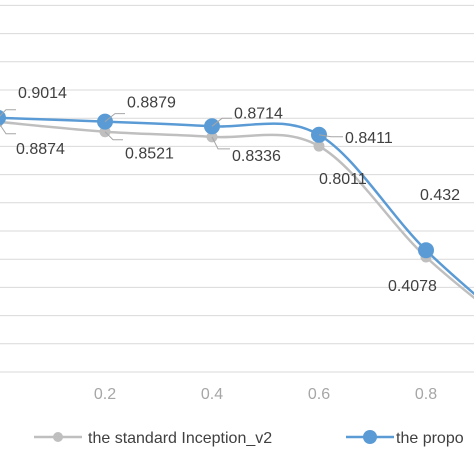 Image resolution: width=474 pixels, height=474 pixels. I want to click on x-tick-label: 0.4, so click(212, 394).